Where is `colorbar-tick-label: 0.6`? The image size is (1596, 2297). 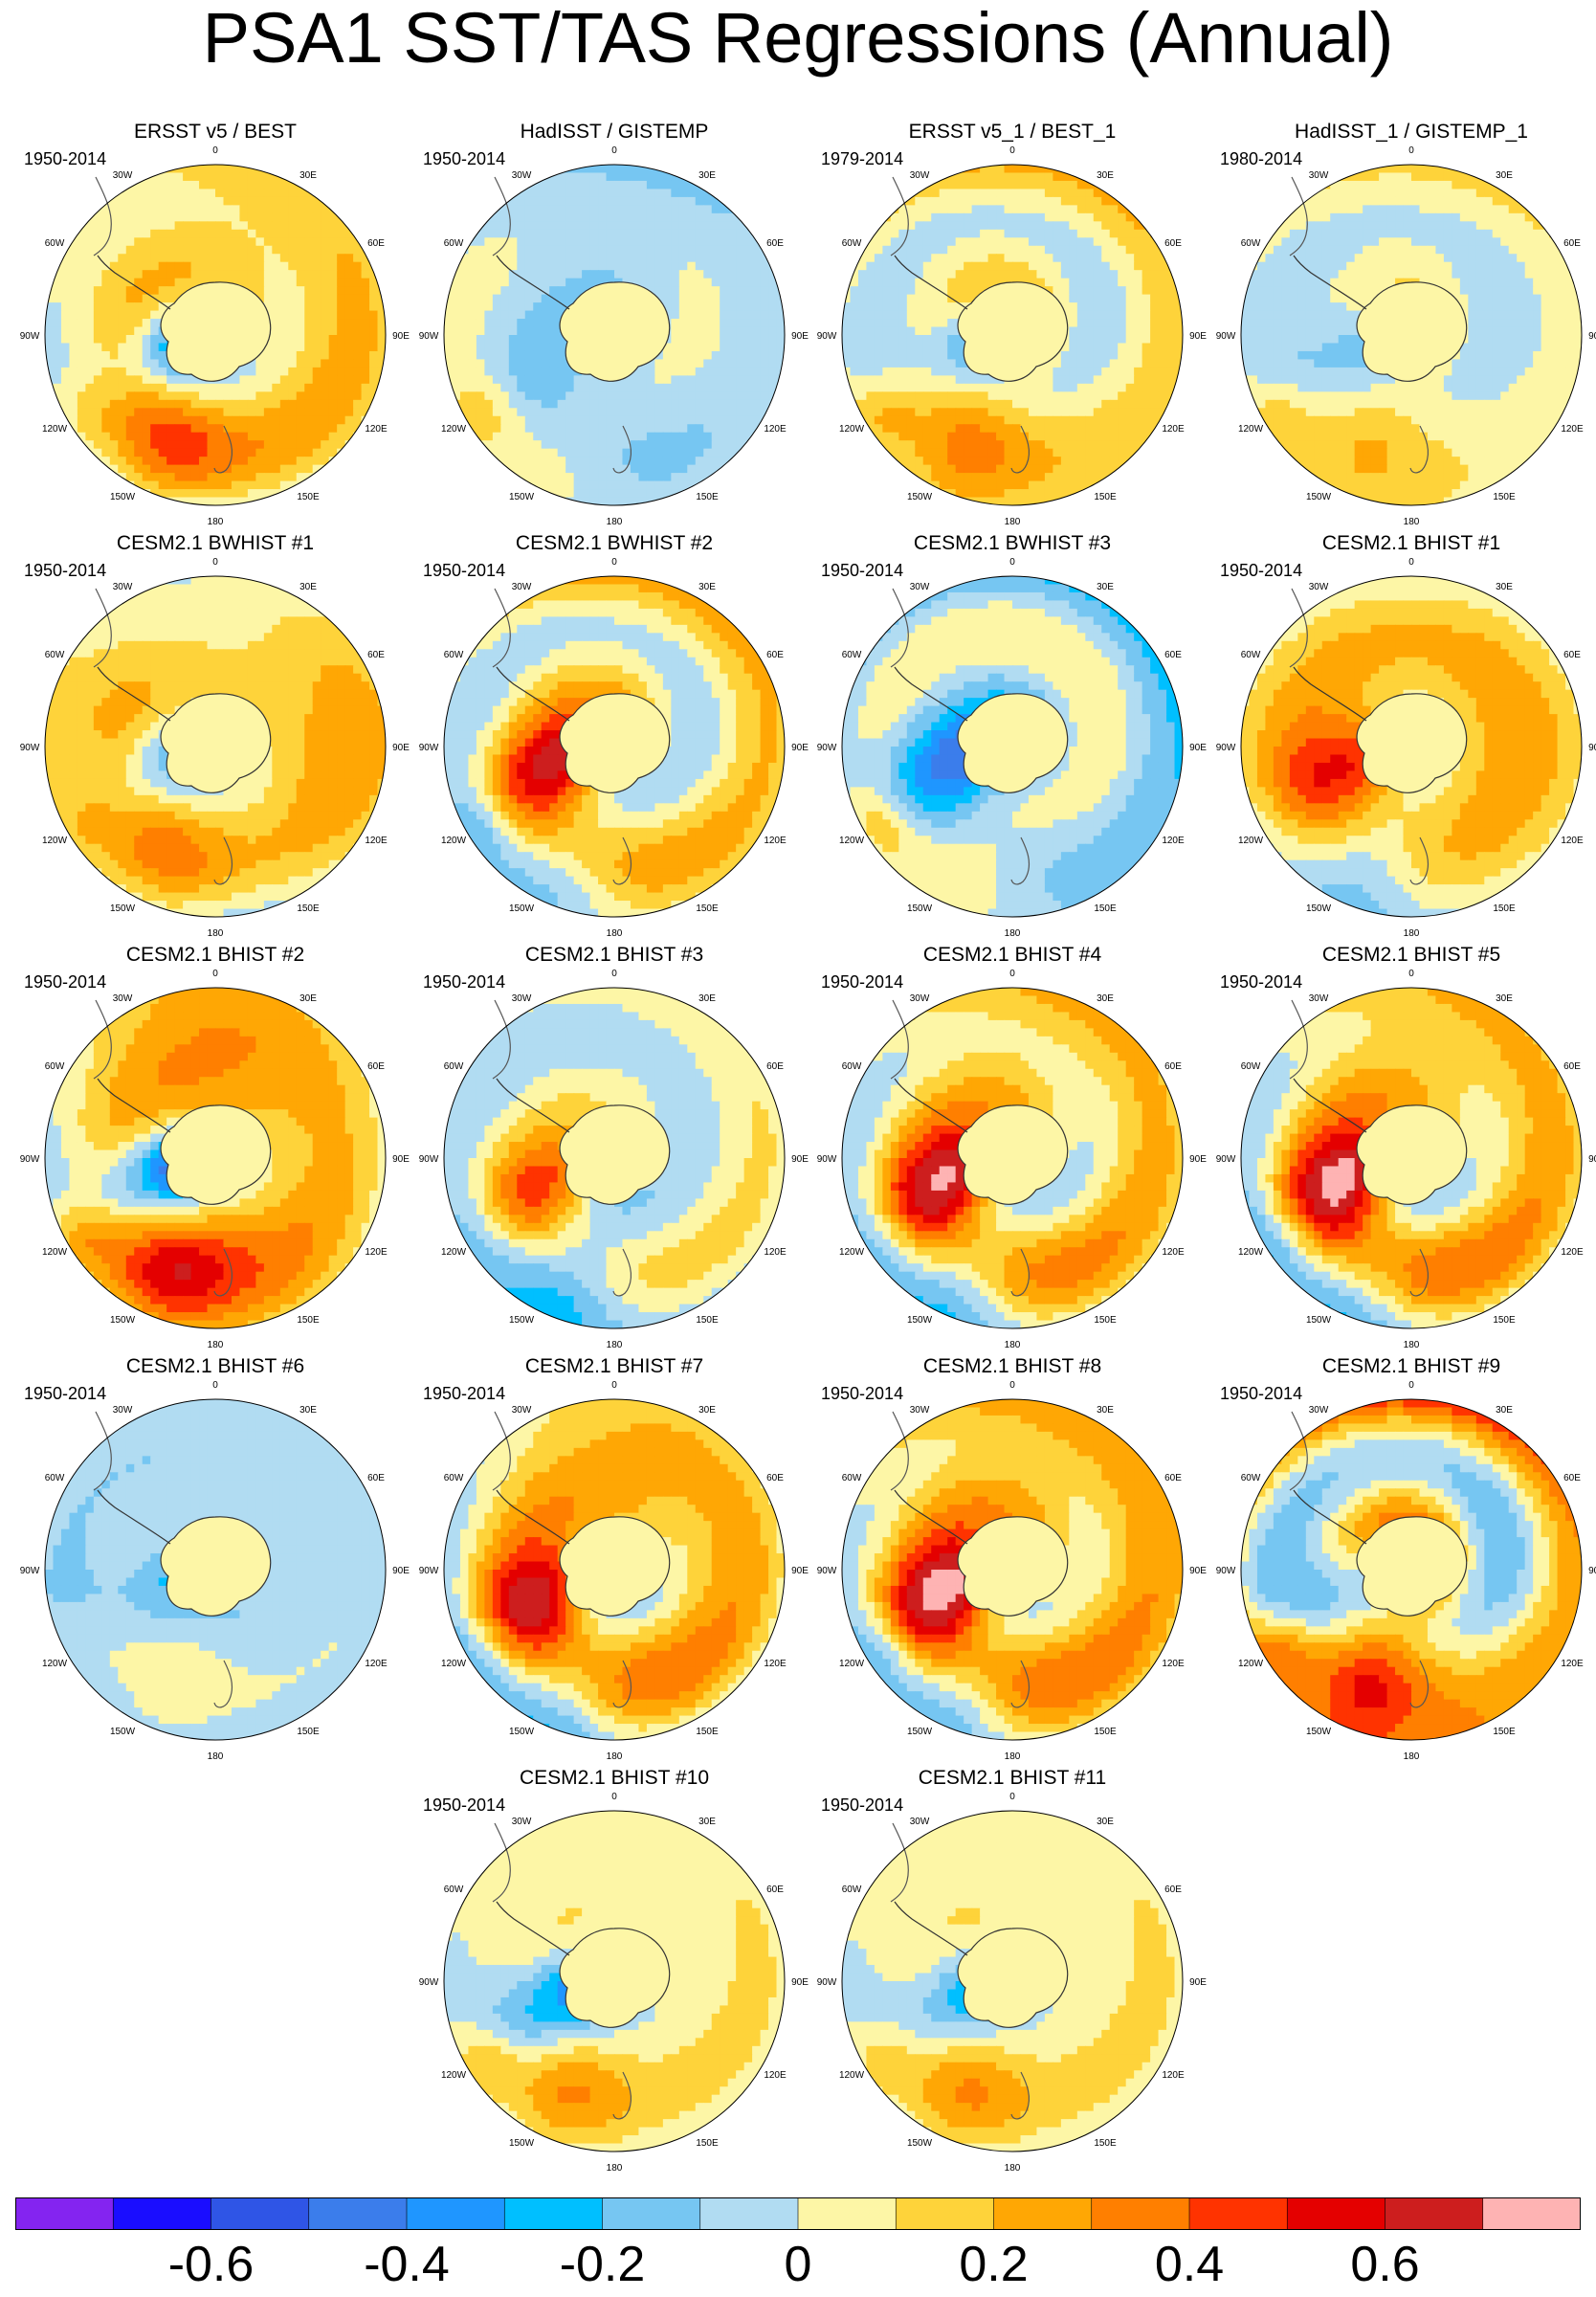 colorbar-tick-label: 0.6 is located at coordinates (1385, 2264).